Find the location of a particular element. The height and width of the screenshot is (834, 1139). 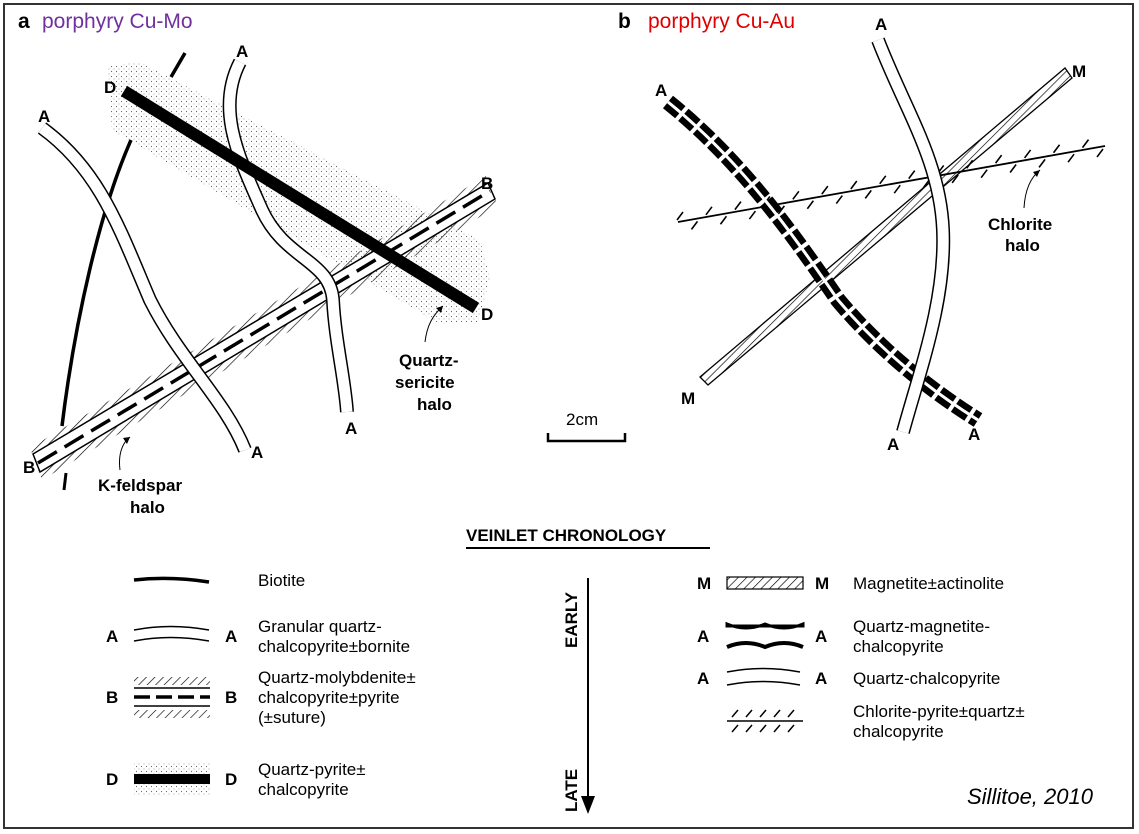

legend-left-row-1-text-1: chalcopyrite±bornite is located at coordinates (334, 646).